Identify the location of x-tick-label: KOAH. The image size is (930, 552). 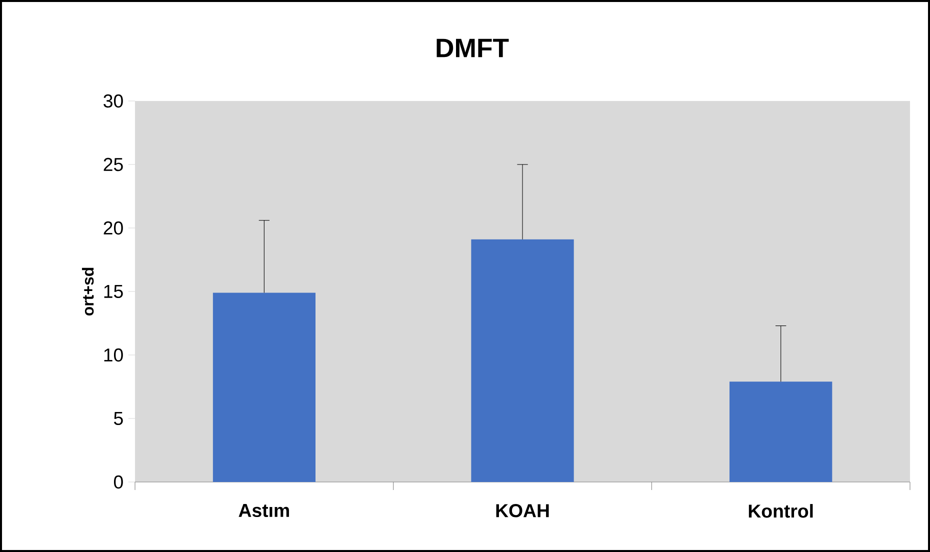
(522, 511).